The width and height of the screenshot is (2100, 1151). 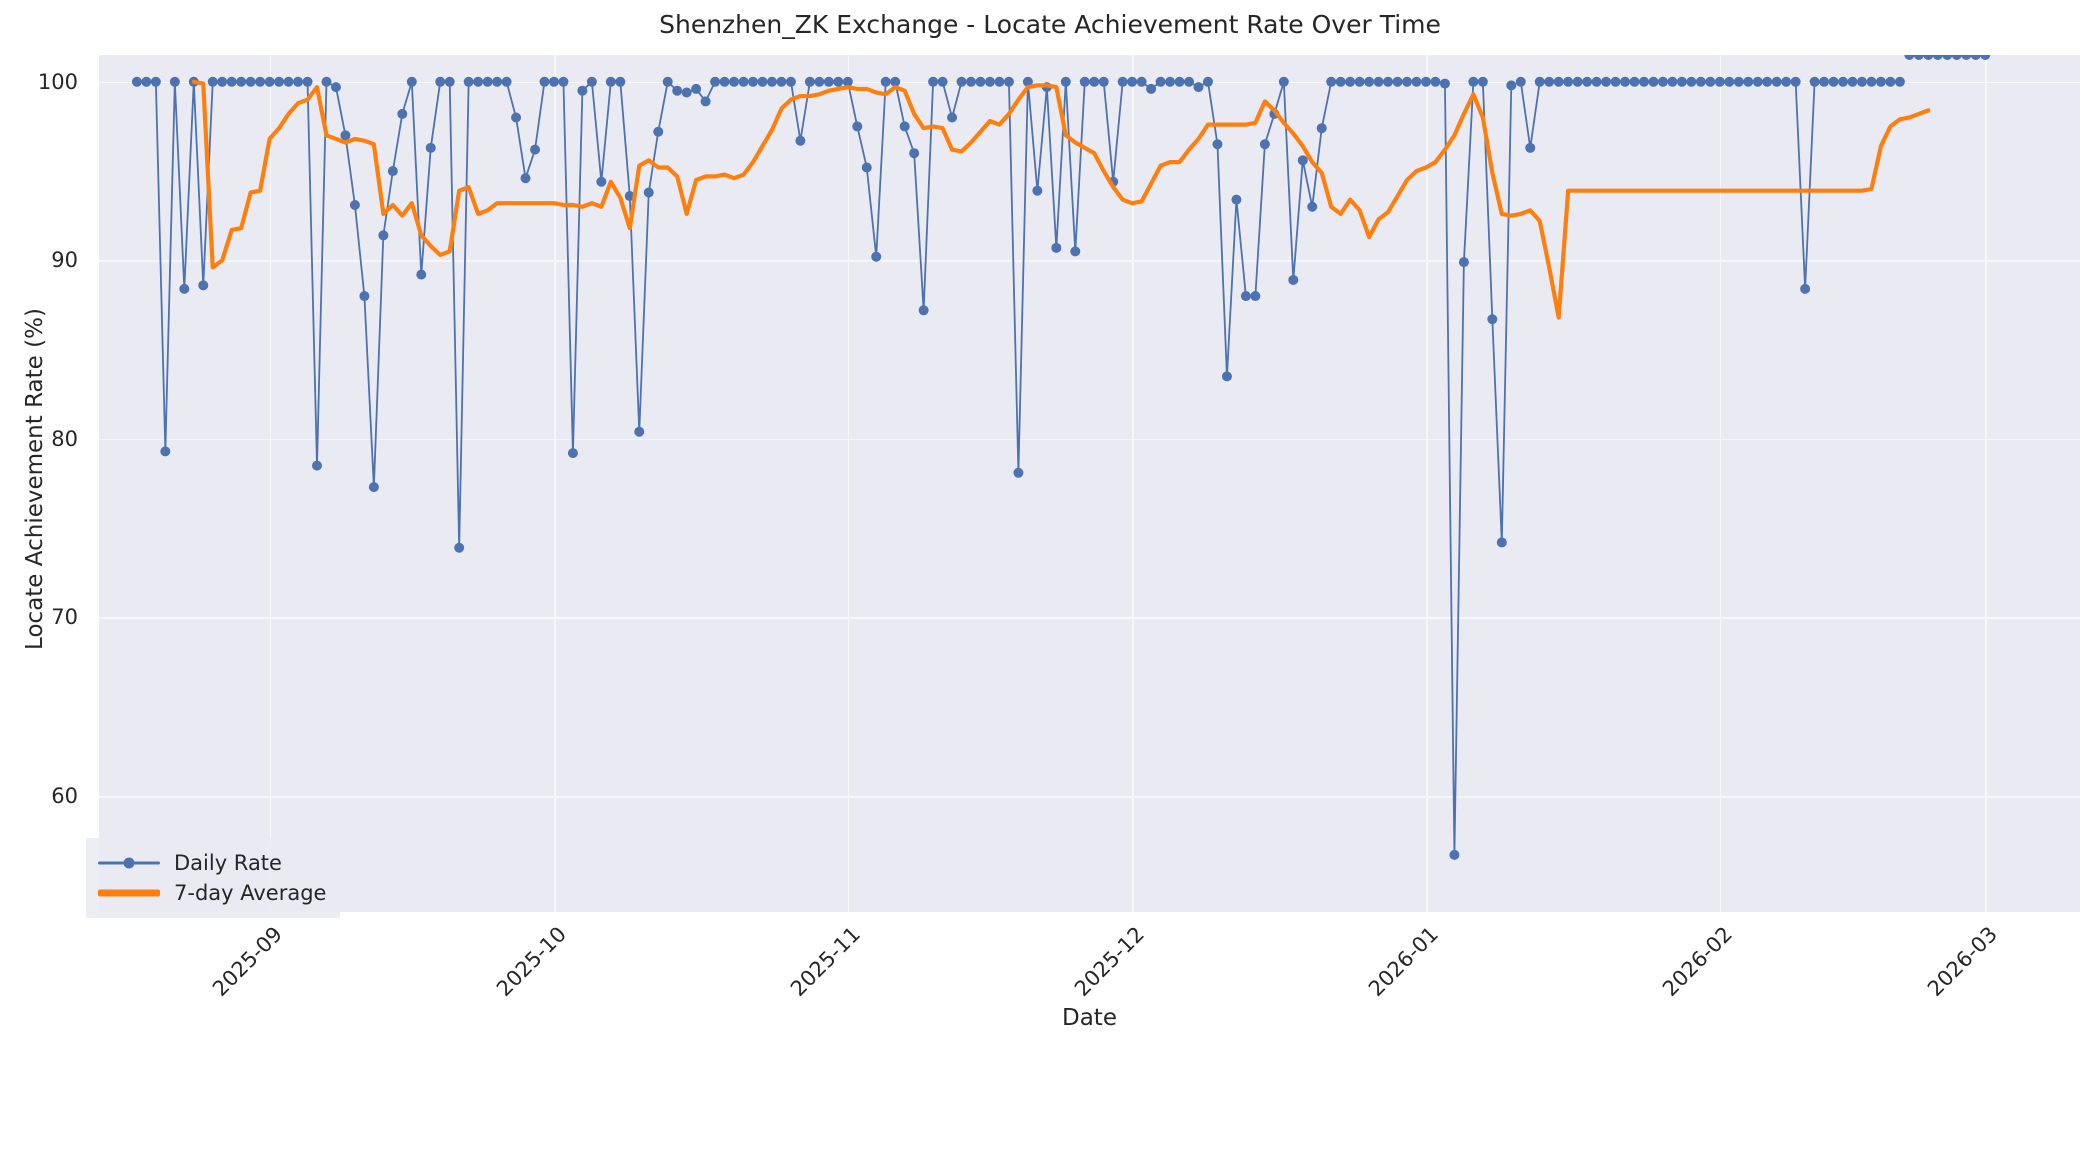 I want to click on legend-marker-icon, so click(x=129, y=863).